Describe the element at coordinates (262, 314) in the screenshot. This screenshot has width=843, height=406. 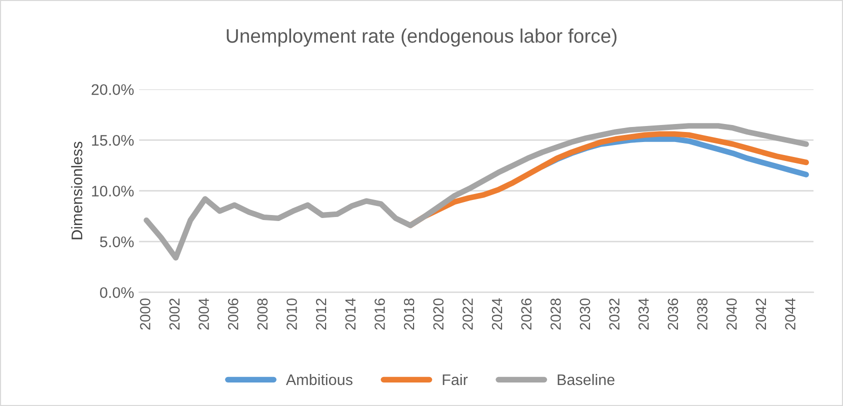
I see `x-tick-label: 2008` at that location.